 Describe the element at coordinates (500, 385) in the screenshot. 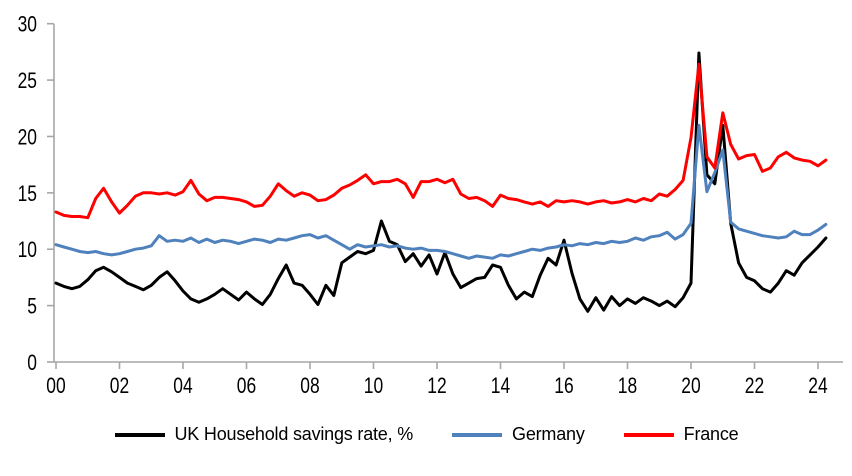

I see `x-axis-tick-label: 14` at that location.